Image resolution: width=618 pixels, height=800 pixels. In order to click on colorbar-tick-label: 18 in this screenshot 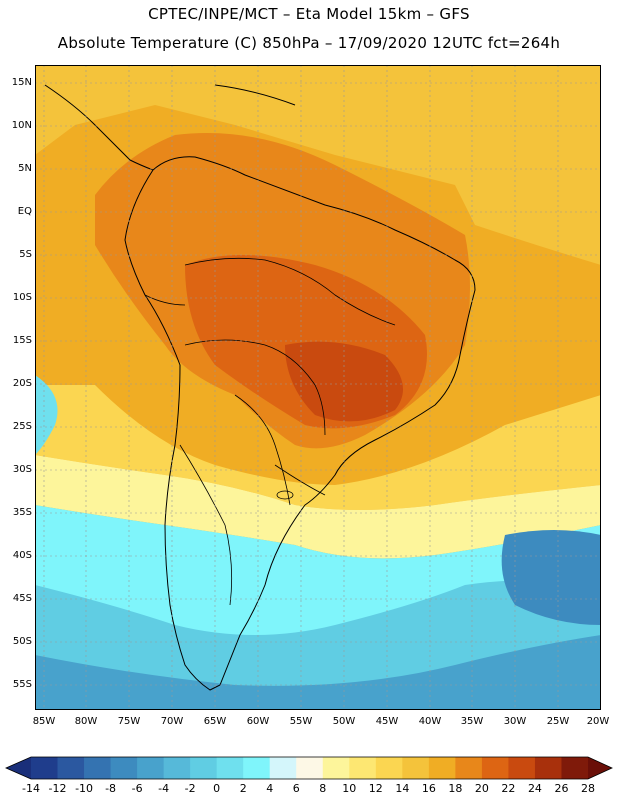, I will do `click(455, 788)`.